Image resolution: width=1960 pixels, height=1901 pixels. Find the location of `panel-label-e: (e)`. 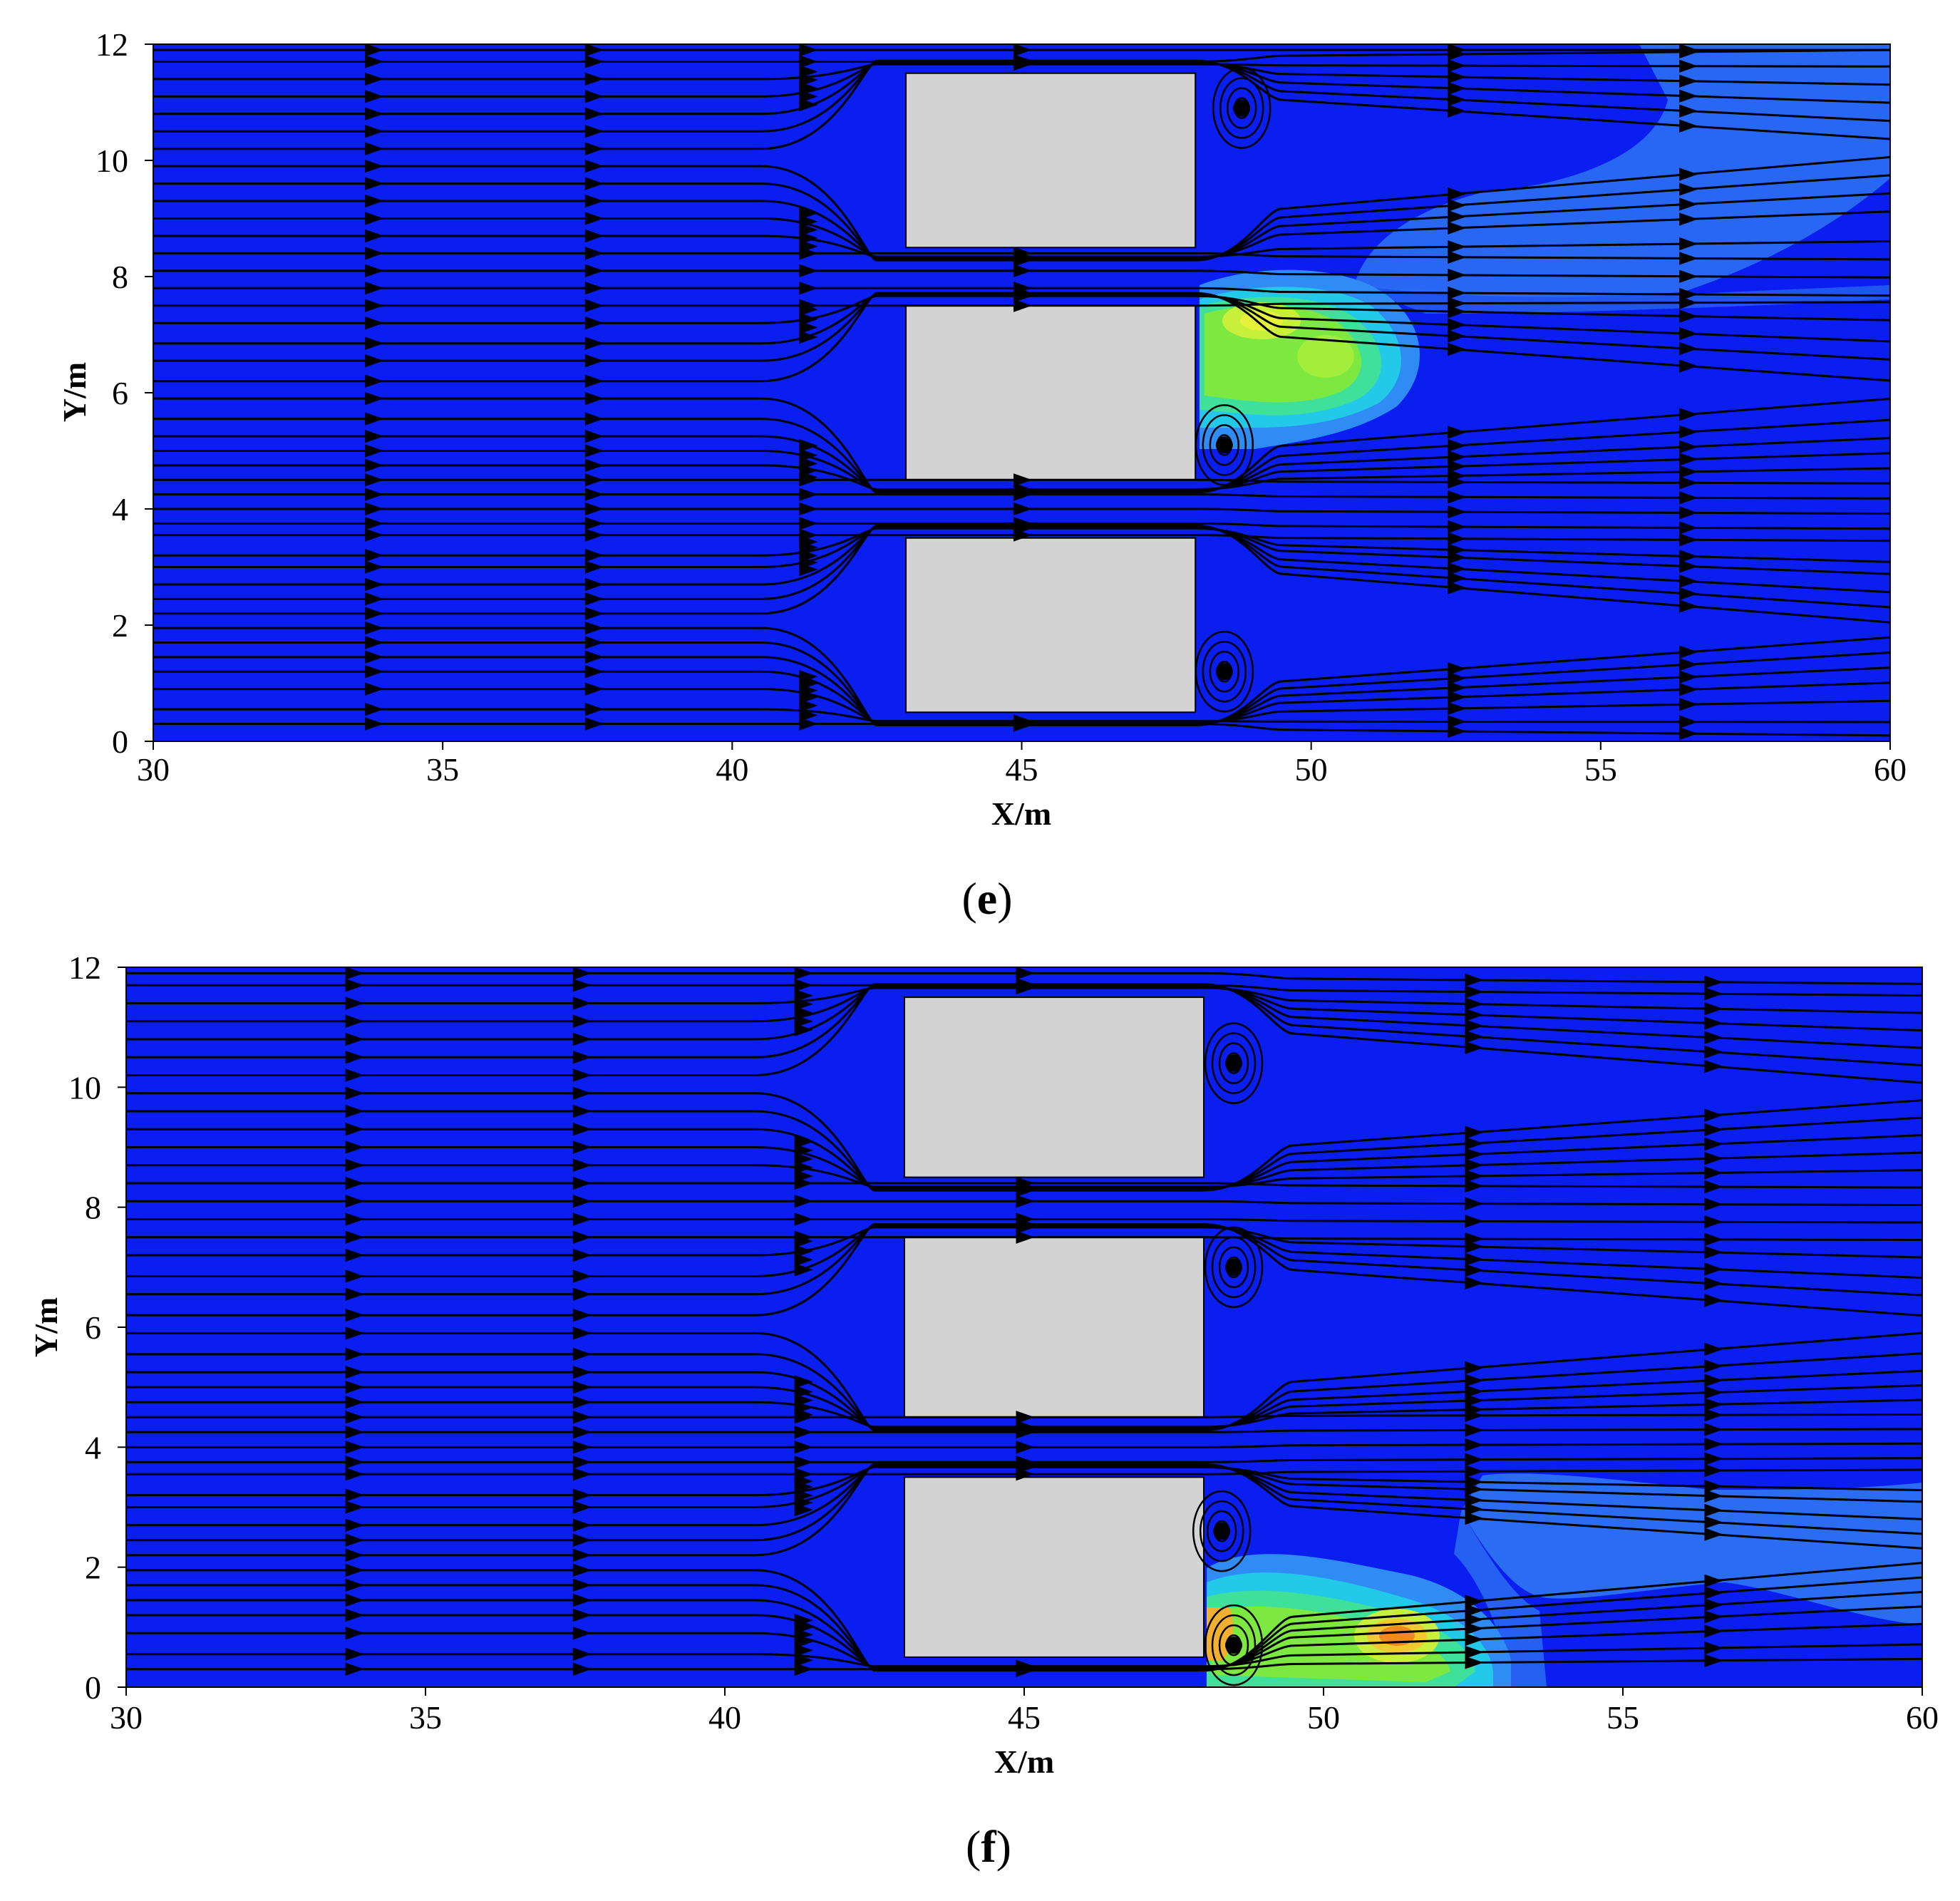

panel-label-e: (e) is located at coordinates (987, 898).